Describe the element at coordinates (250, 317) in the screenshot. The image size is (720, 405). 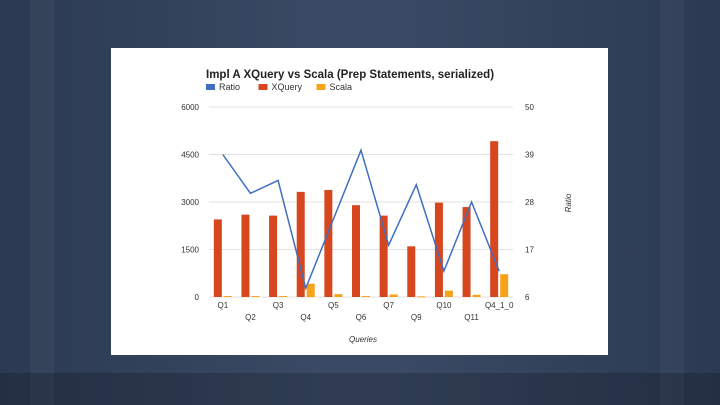
I see `x-tick-label: Q2` at that location.